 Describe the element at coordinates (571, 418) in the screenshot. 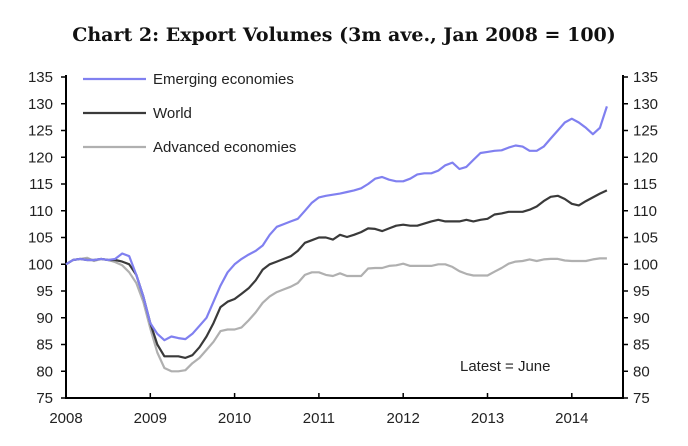

I see `x-tick-label: 2014` at that location.